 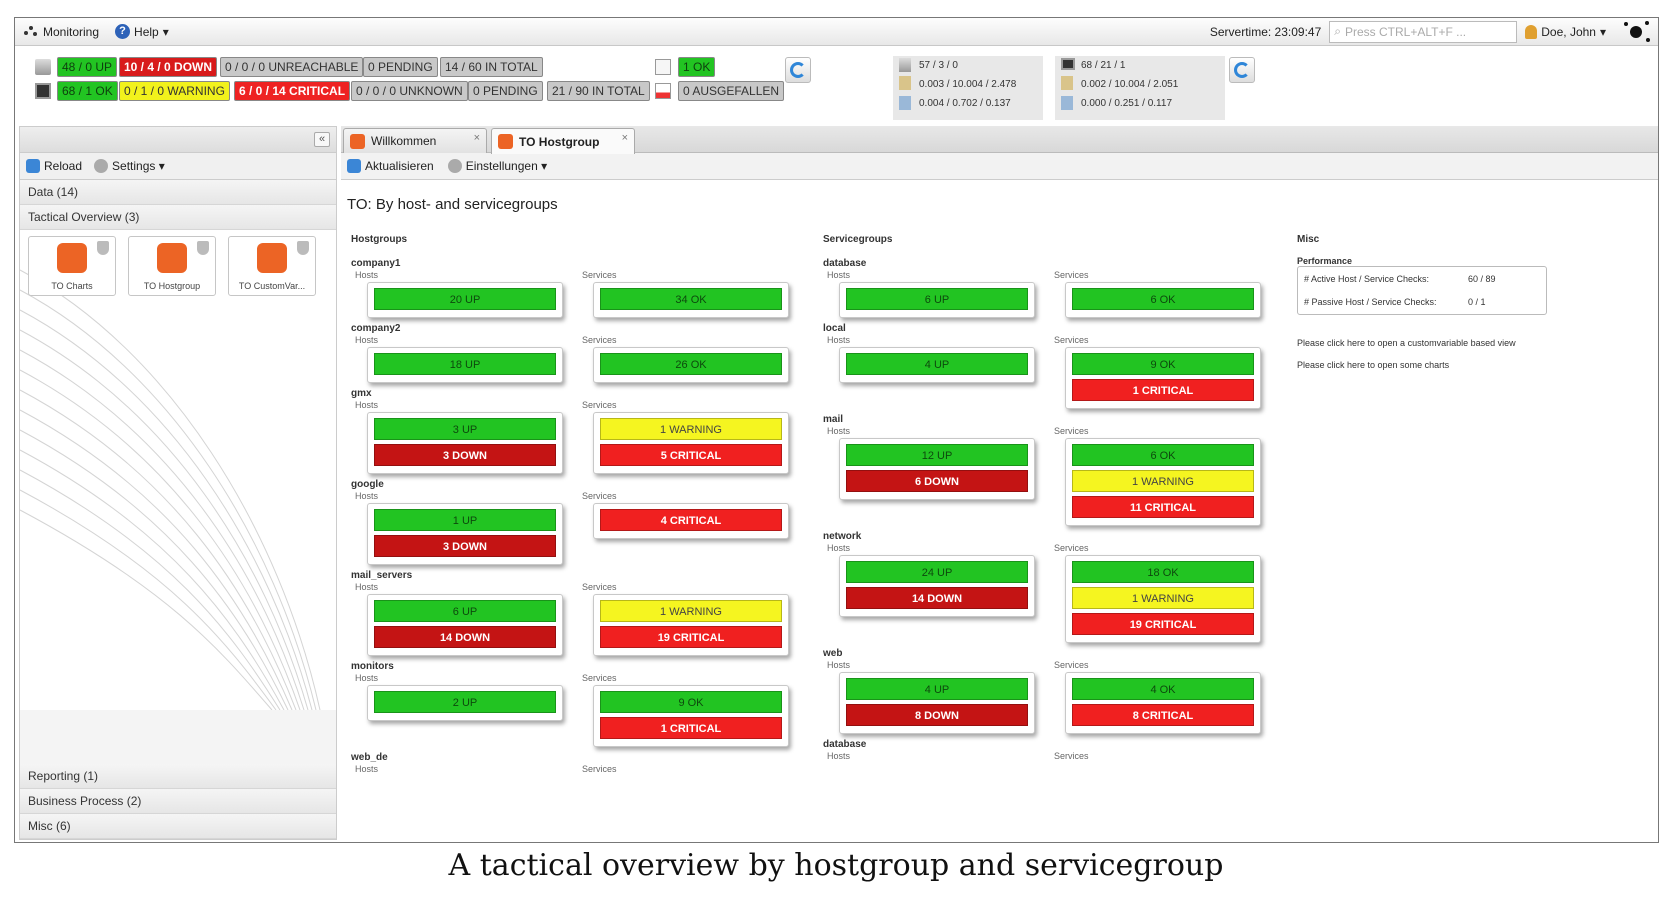 What do you see at coordinates (563, 141) in the screenshot?
I see `tab-to-hostgroup: TO Hostgroup ×` at bounding box center [563, 141].